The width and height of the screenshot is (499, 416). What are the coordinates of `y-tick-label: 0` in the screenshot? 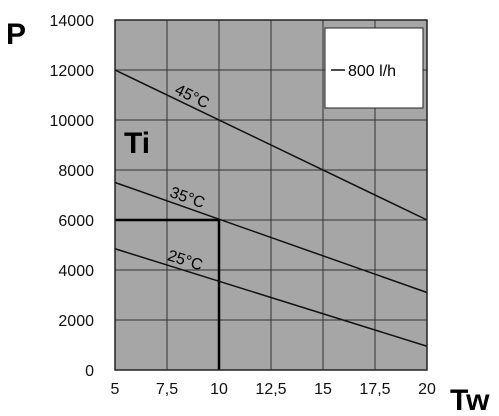 It's located at (89, 371).